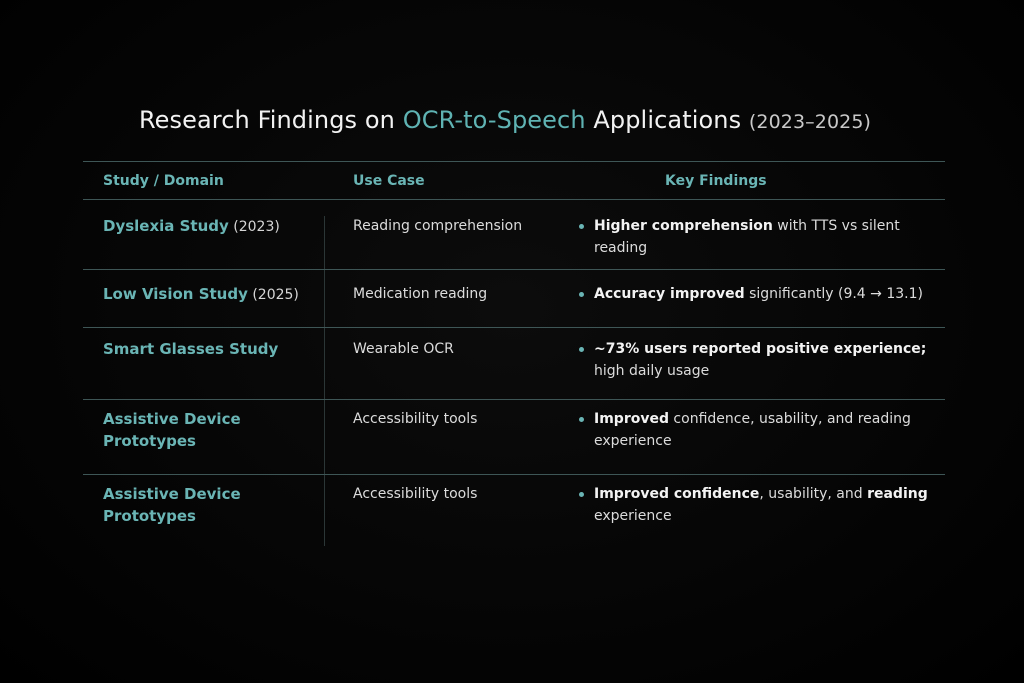  I want to click on finding-rest: with TTS vs silent reading, so click(747, 237).